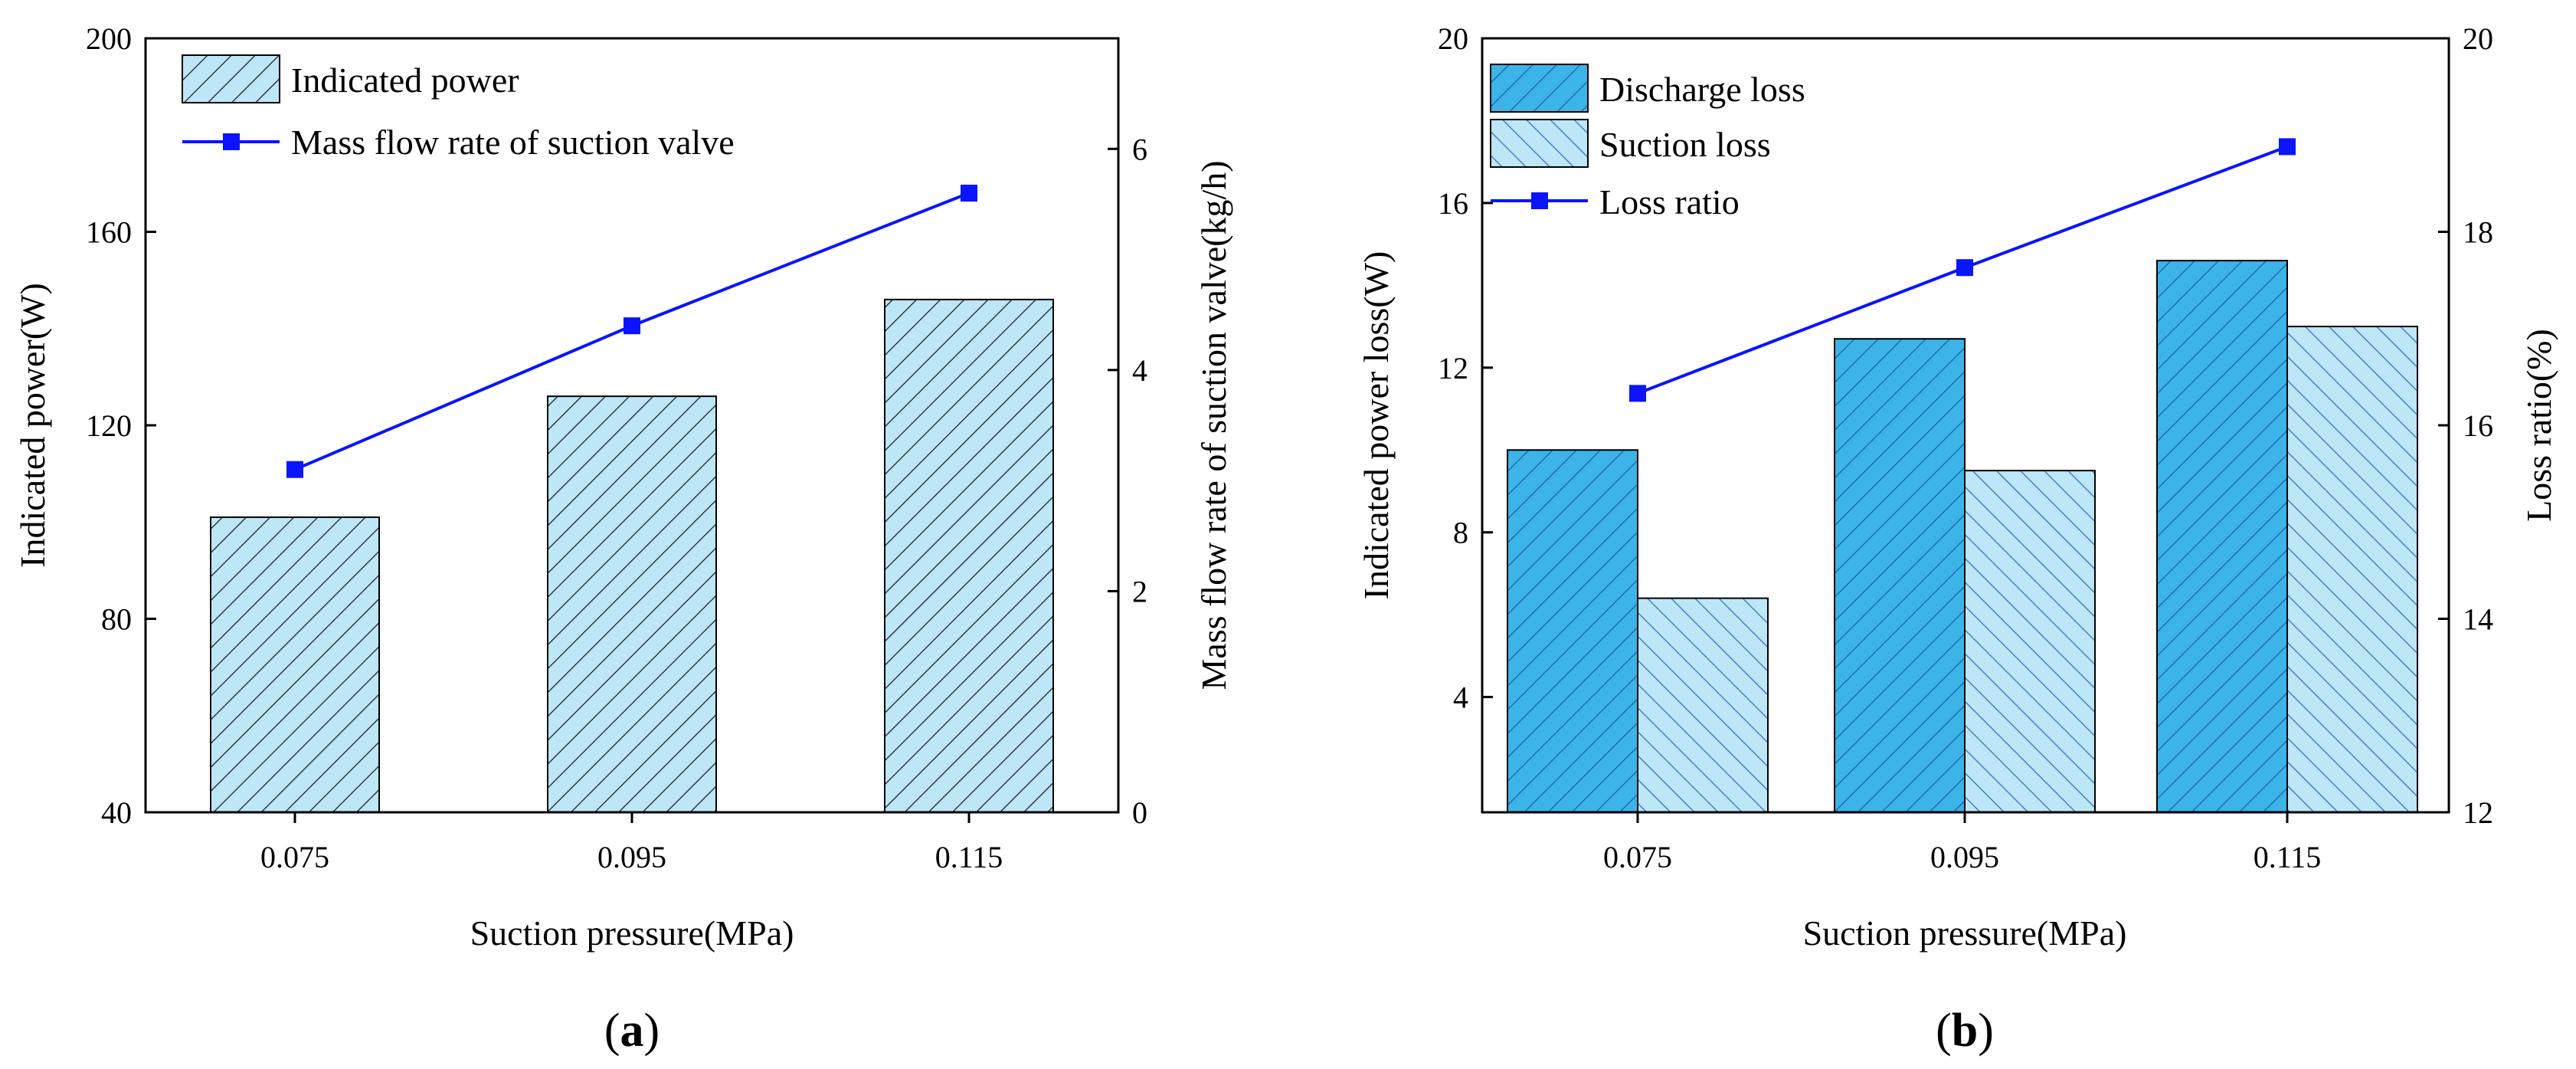 This screenshot has width=2576, height=1069. What do you see at coordinates (1539, 88) in the screenshot?
I see `legend-swatch-discharge-loss` at bounding box center [1539, 88].